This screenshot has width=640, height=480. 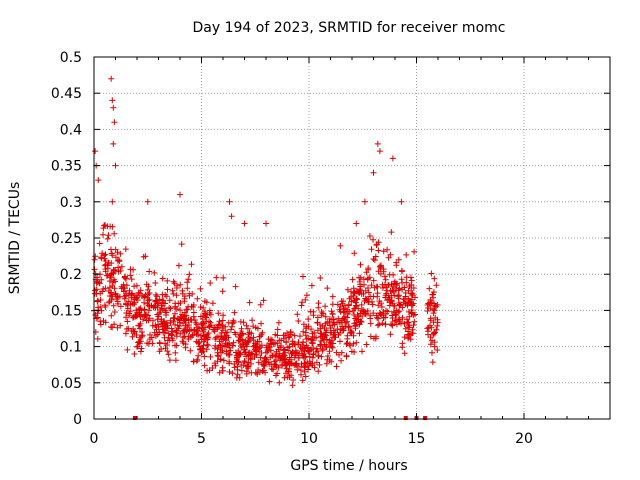 I want to click on x-tick-label: 0, so click(x=94, y=439).